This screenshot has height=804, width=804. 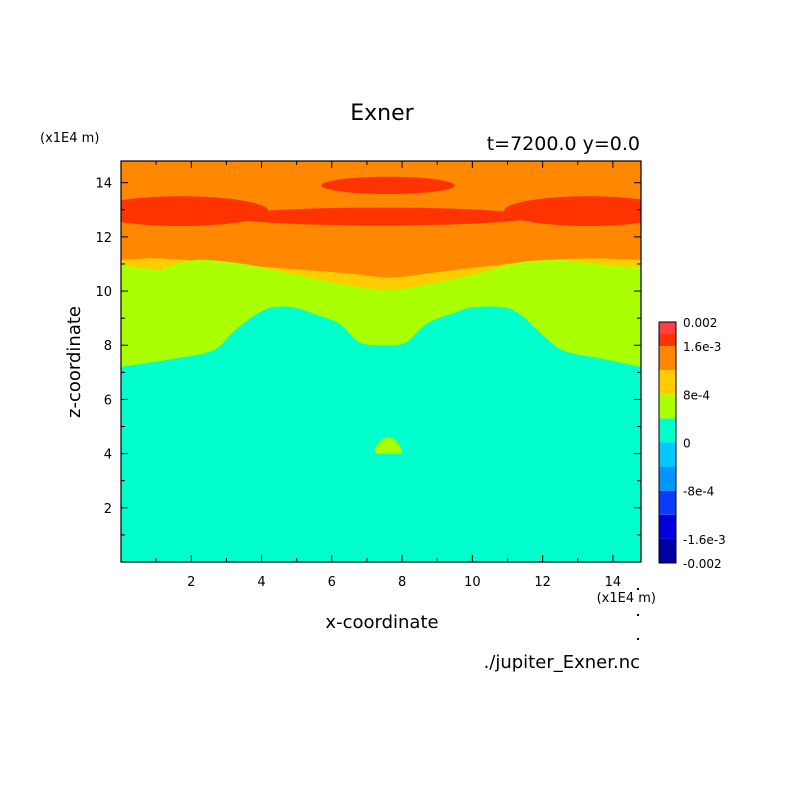 What do you see at coordinates (692, 443) in the screenshot?
I see `colorbar: 0.002 1.6e-3 8e-4 0 -8e-4 -1.6e-3 -0.002` at bounding box center [692, 443].